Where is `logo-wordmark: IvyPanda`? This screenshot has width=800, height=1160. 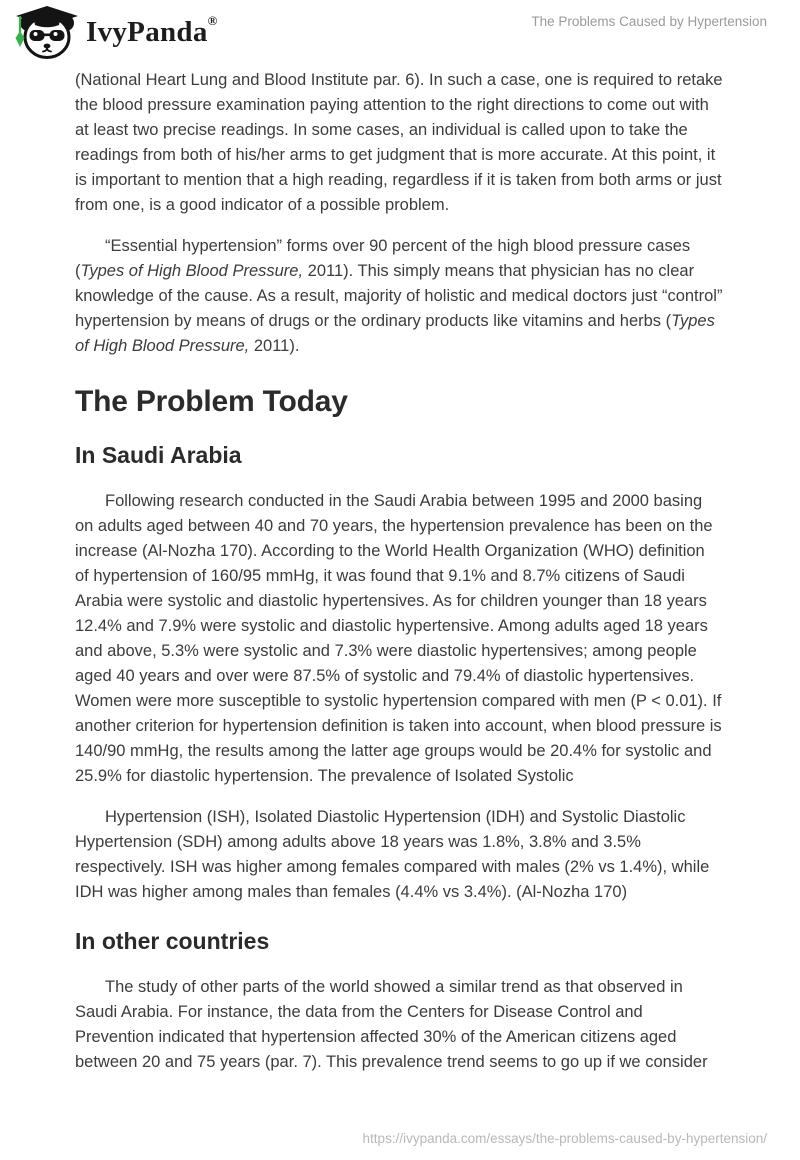 logo-wordmark: IvyPanda is located at coordinates (147, 31).